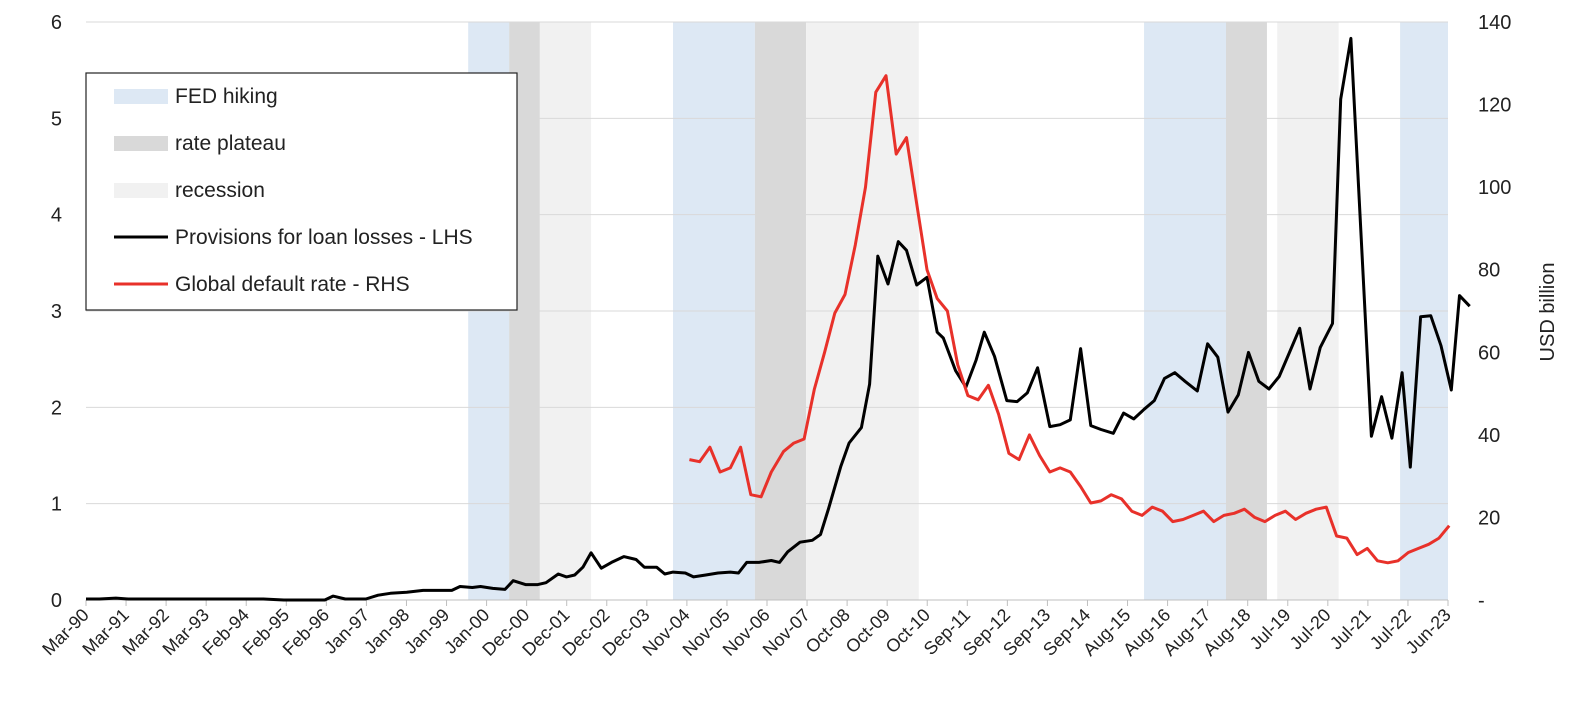  Describe the element at coordinates (56, 216) in the screenshot. I see `left-tick-label: 4` at that location.